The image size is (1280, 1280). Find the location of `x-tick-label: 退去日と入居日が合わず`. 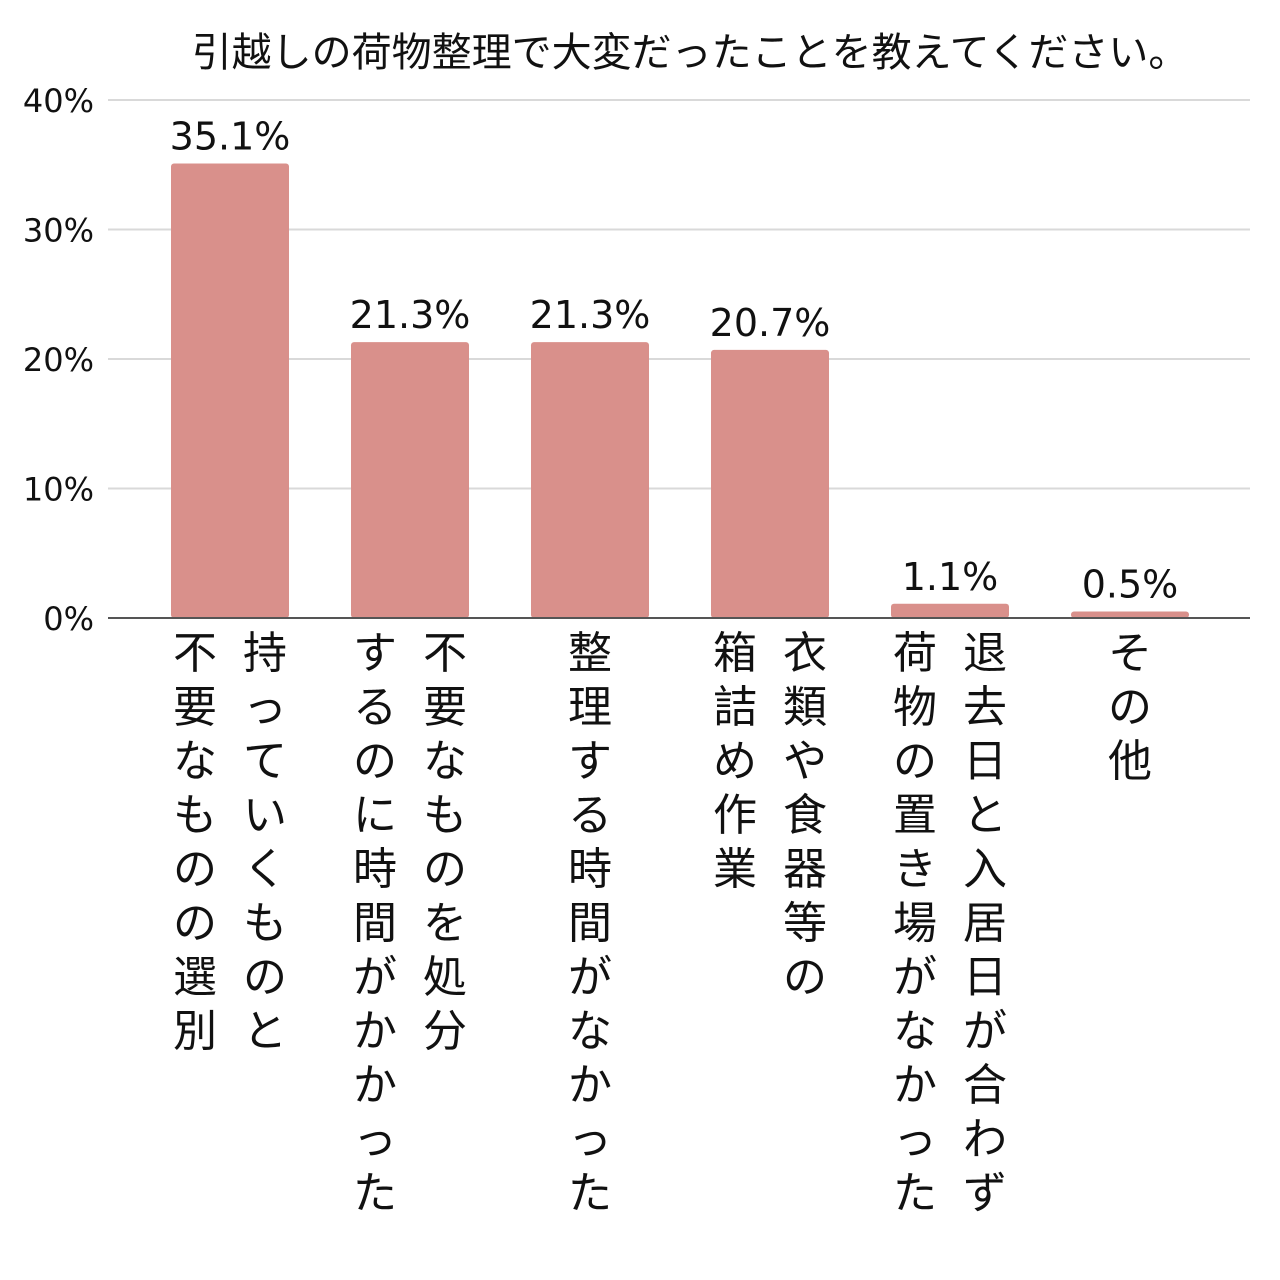

x-tick-label: 退去日と入居日が合わず is located at coordinates (985, 923).